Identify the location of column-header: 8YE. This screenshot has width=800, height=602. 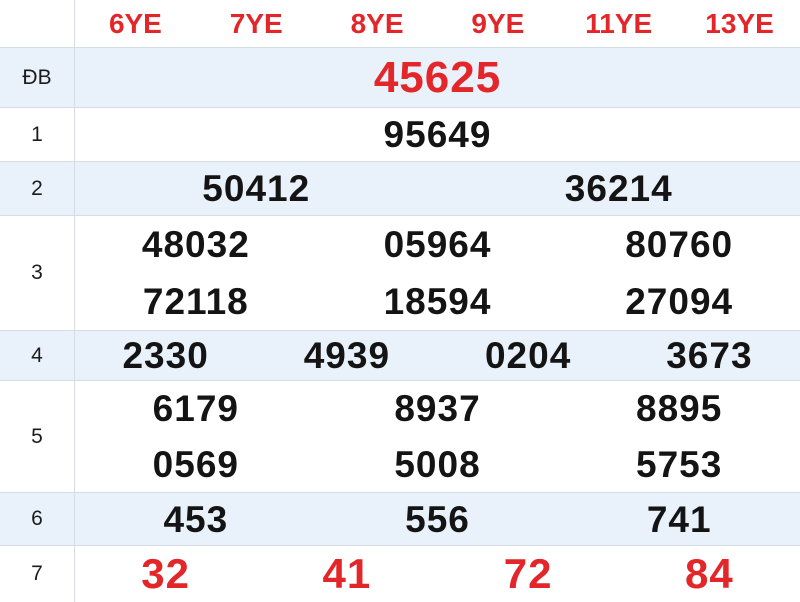
(377, 23).